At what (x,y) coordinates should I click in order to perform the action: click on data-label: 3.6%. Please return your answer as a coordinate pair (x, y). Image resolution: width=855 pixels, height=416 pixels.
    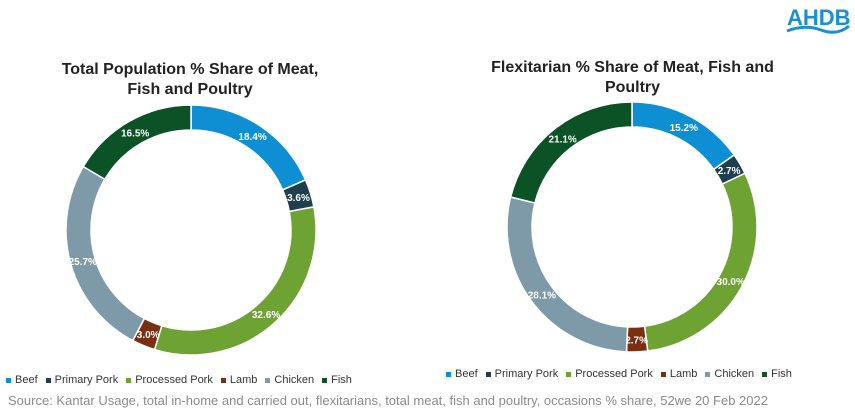
    Looking at the image, I should click on (298, 198).